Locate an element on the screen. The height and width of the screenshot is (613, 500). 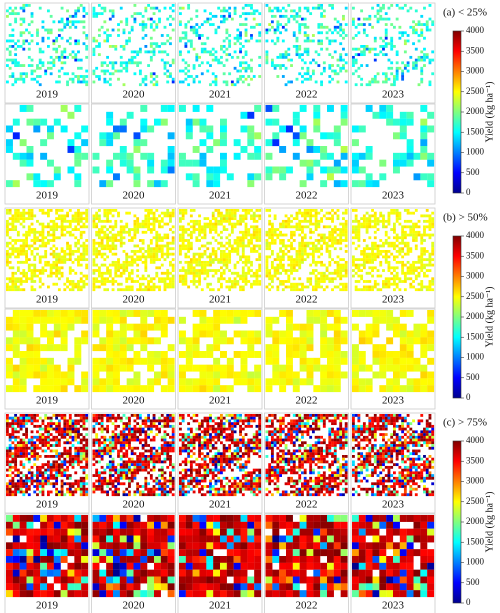
panel-label: 2019 is located at coordinates (47, 300).